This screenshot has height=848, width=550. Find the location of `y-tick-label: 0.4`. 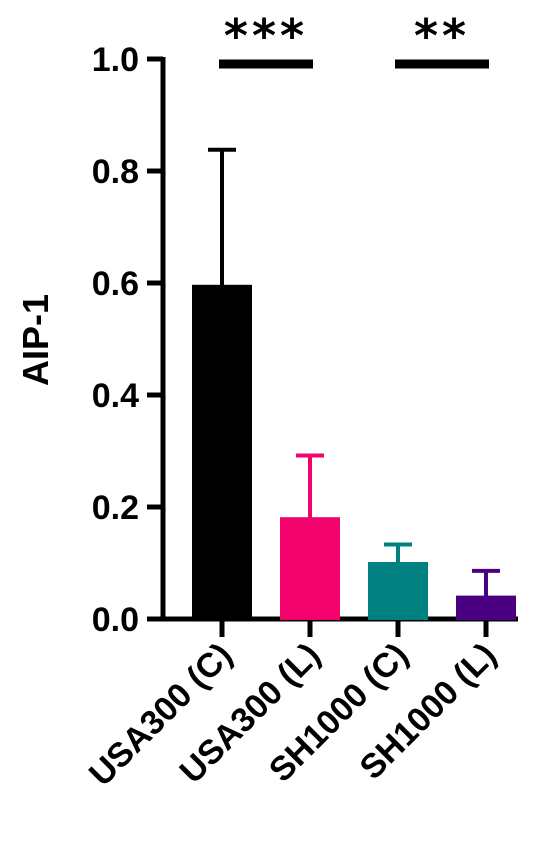

y-tick-label: 0.4 is located at coordinates (115, 396).